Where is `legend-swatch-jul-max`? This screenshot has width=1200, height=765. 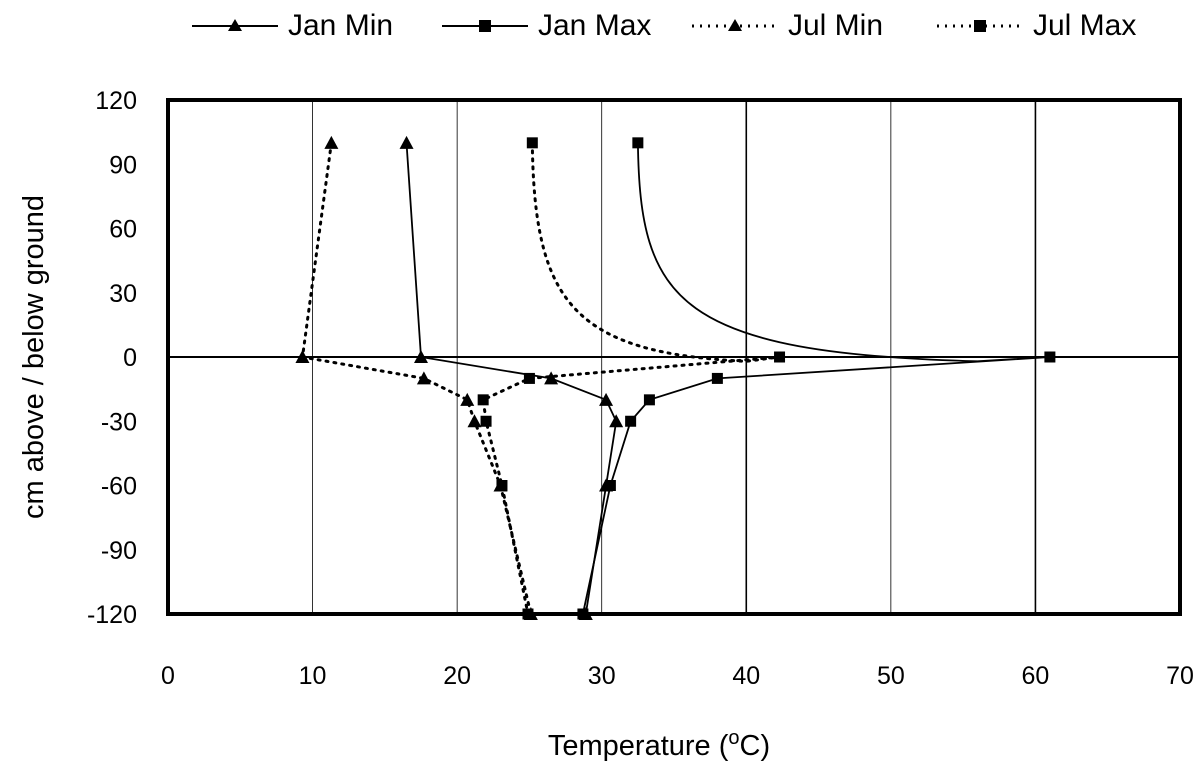
legend-swatch-jul-max is located at coordinates (980, 26).